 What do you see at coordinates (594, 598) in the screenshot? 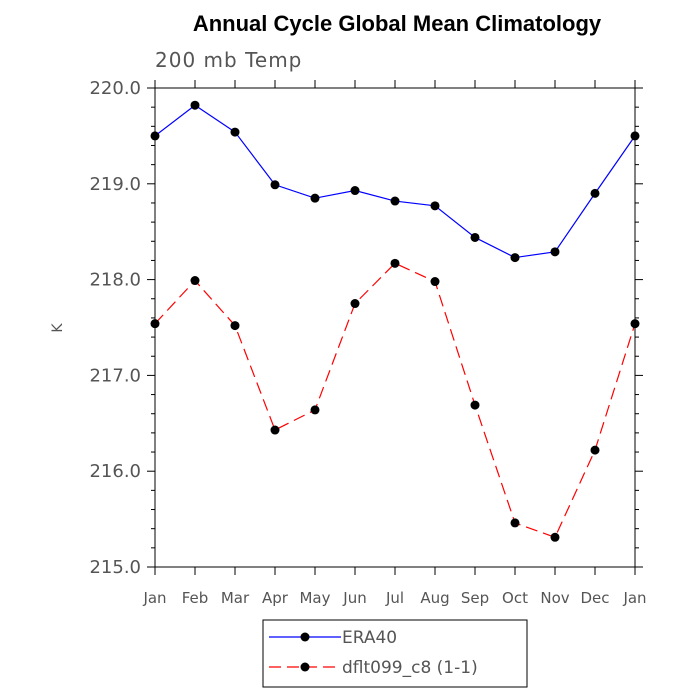
I see `x-tick-label: Dec` at bounding box center [594, 598].